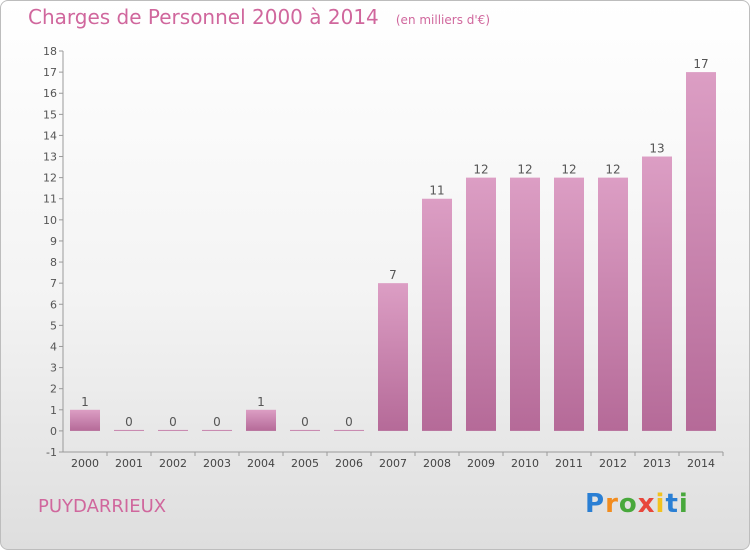 The width and height of the screenshot is (750, 550). What do you see at coordinates (480, 170) in the screenshot?
I see `data-label-2009: 12` at bounding box center [480, 170].